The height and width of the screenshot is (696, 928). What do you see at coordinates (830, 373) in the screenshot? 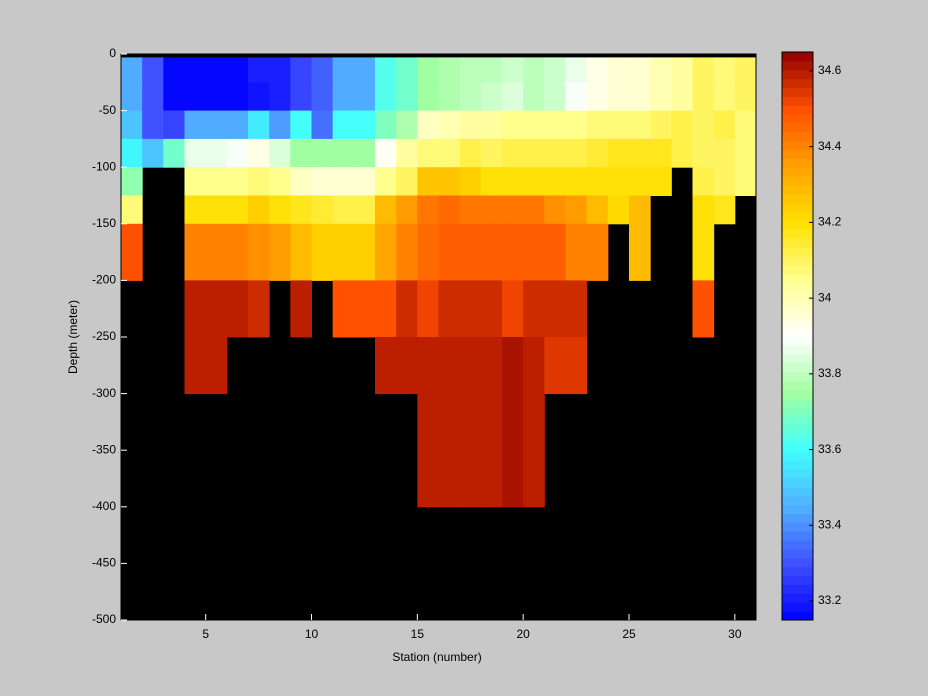
I see `colorbar-tick-label: 33.8` at bounding box center [830, 373].